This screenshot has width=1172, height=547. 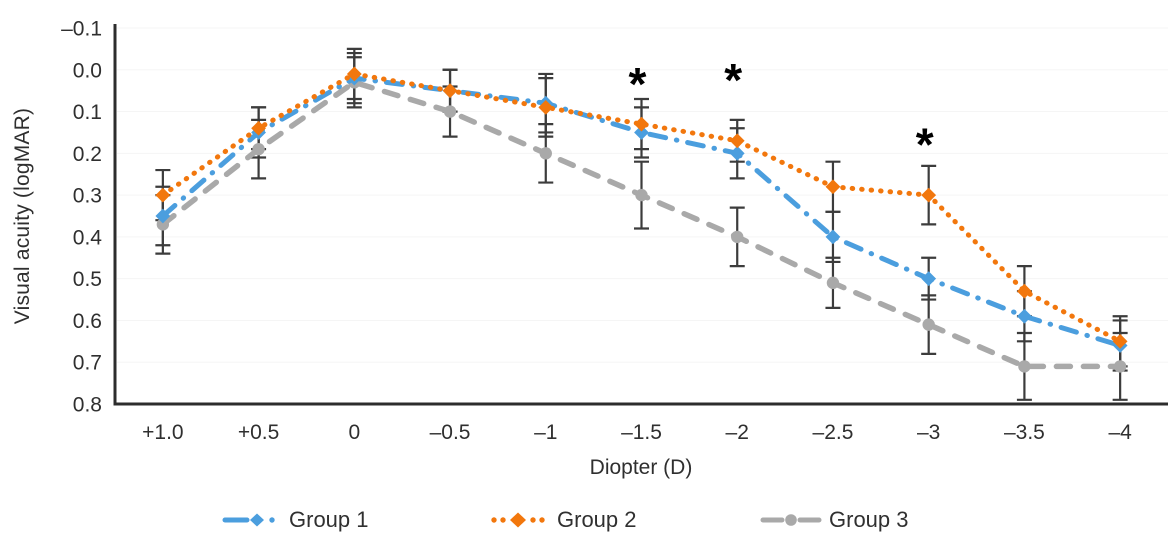 What do you see at coordinates (737, 432) in the screenshot?
I see `x-tick-label: –2` at bounding box center [737, 432].